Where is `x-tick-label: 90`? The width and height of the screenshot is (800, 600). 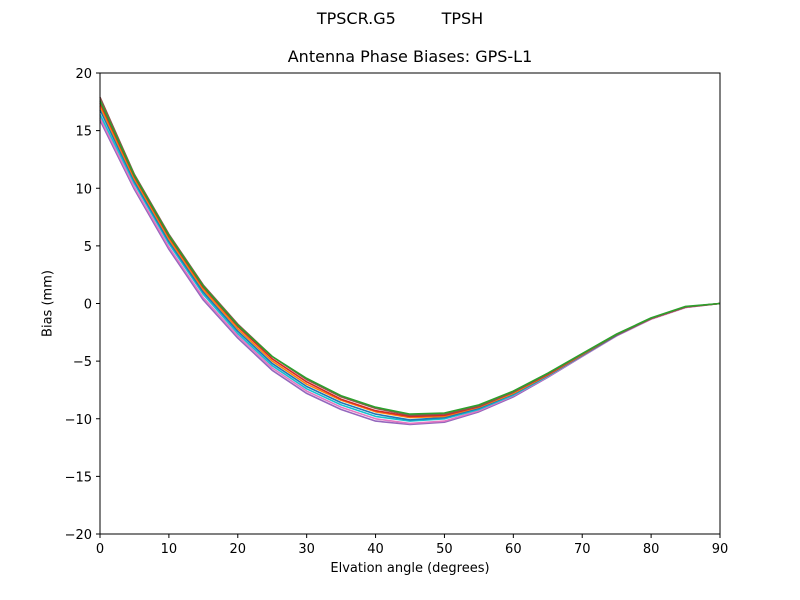
x-tick-label: 90 is located at coordinates (720, 549).